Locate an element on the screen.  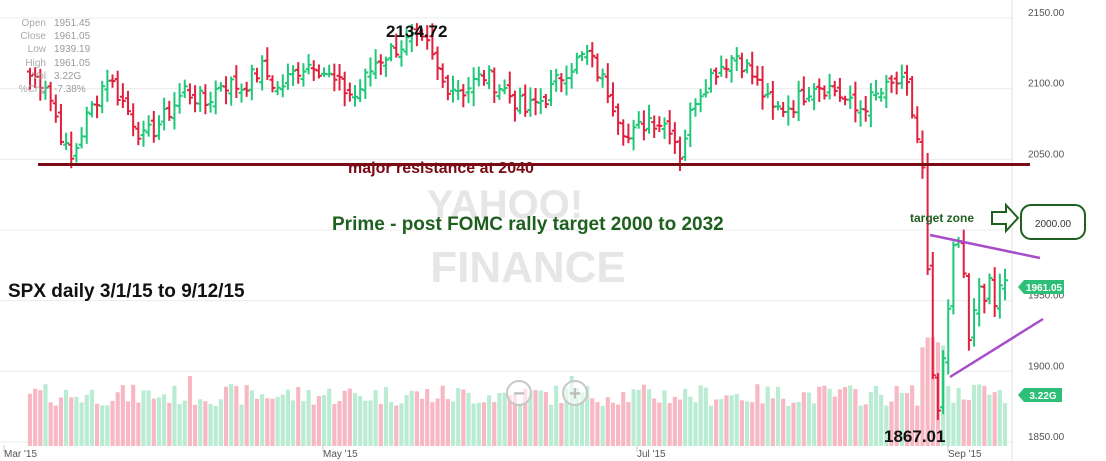
volume-tag-value: 3.22G is located at coordinates (1042, 396).